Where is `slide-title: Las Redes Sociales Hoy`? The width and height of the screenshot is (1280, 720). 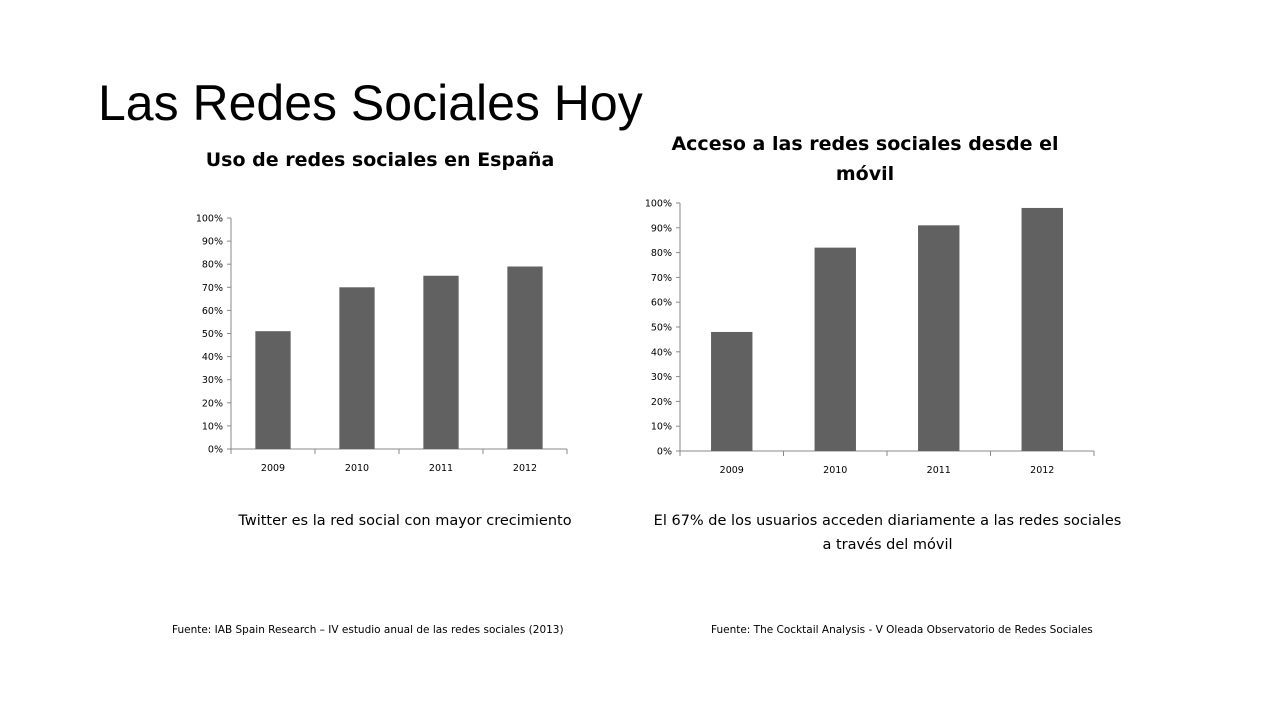
slide-title: Las Redes Sociales Hoy is located at coordinates (370, 103).